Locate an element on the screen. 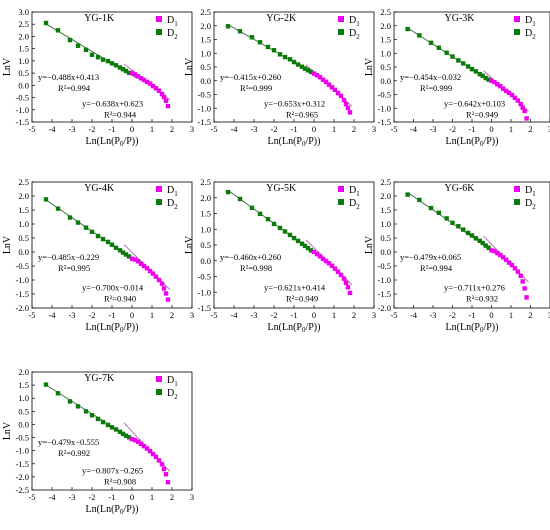  x-tick-label: 1 is located at coordinates (152, 497).